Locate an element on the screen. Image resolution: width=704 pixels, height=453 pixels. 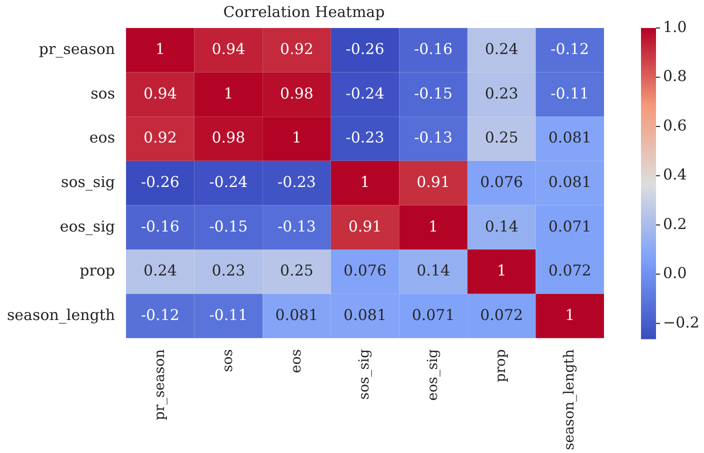
y-tick-label: eos_sig is located at coordinates (88, 226).